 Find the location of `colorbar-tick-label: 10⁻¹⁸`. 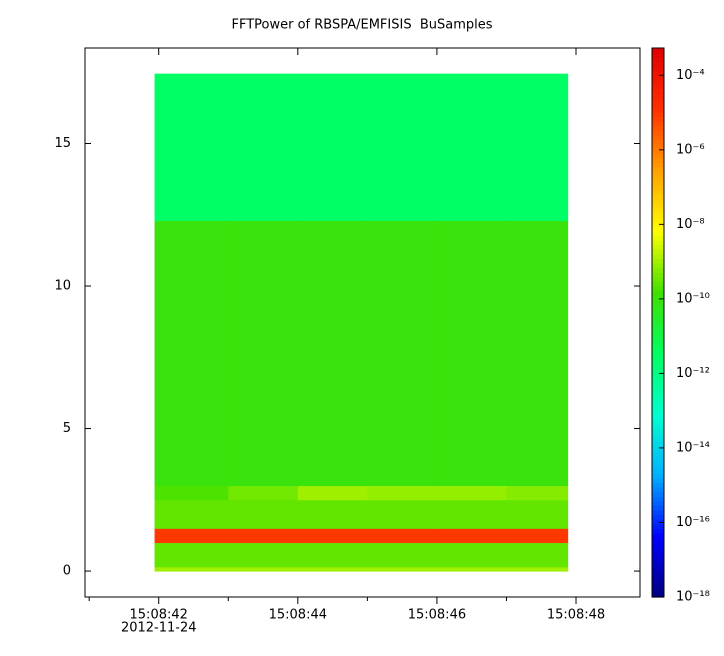

colorbar-tick-label: 10⁻¹⁸ is located at coordinates (693, 597).